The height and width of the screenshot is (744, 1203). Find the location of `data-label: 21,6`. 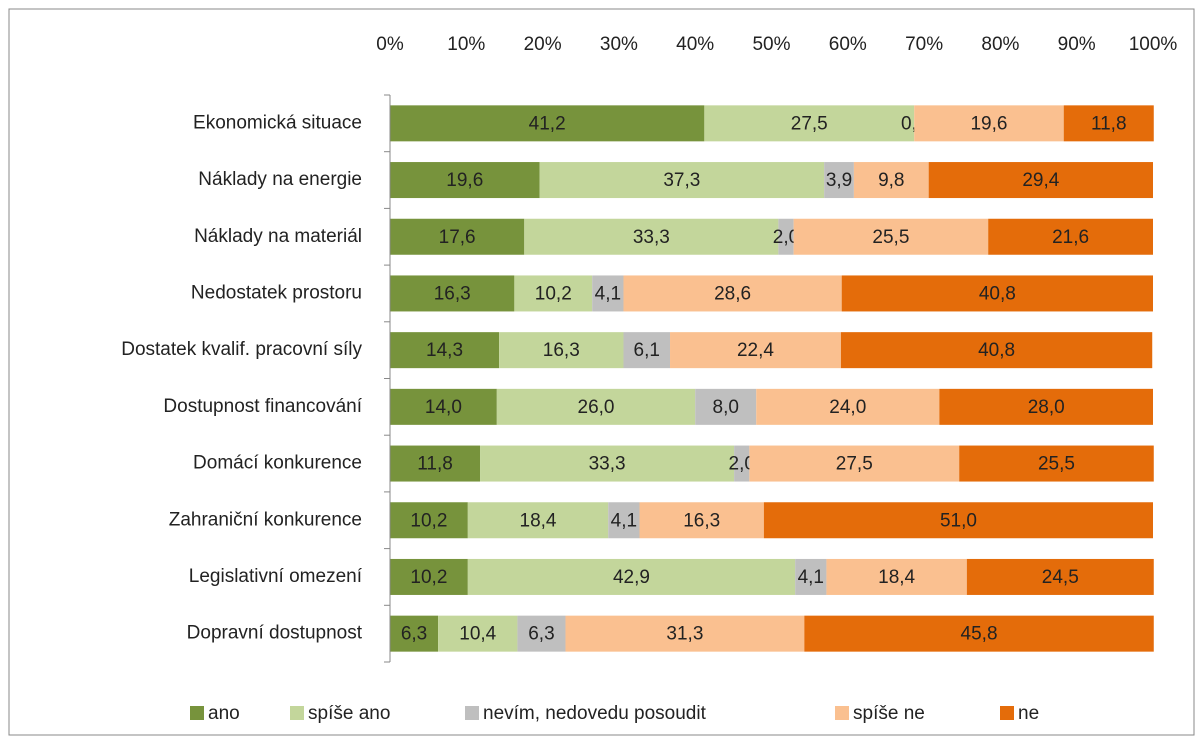

data-label: 21,6 is located at coordinates (1070, 237).